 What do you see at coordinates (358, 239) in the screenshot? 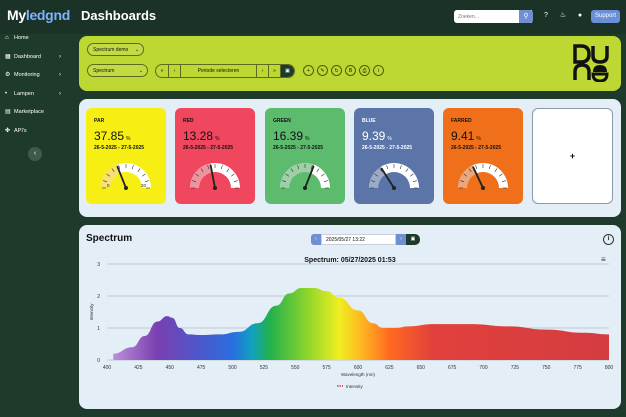
I see `datetime-input: 2025/05/27 13:22` at bounding box center [358, 239].